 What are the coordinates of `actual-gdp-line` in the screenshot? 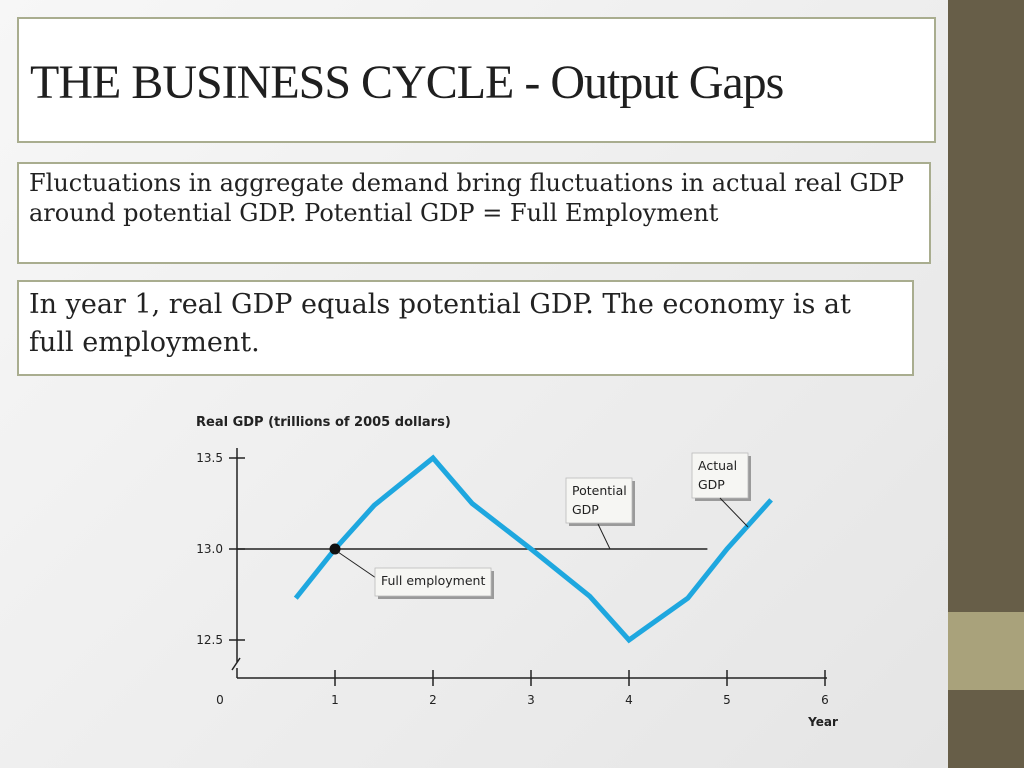 It's located at (533, 549).